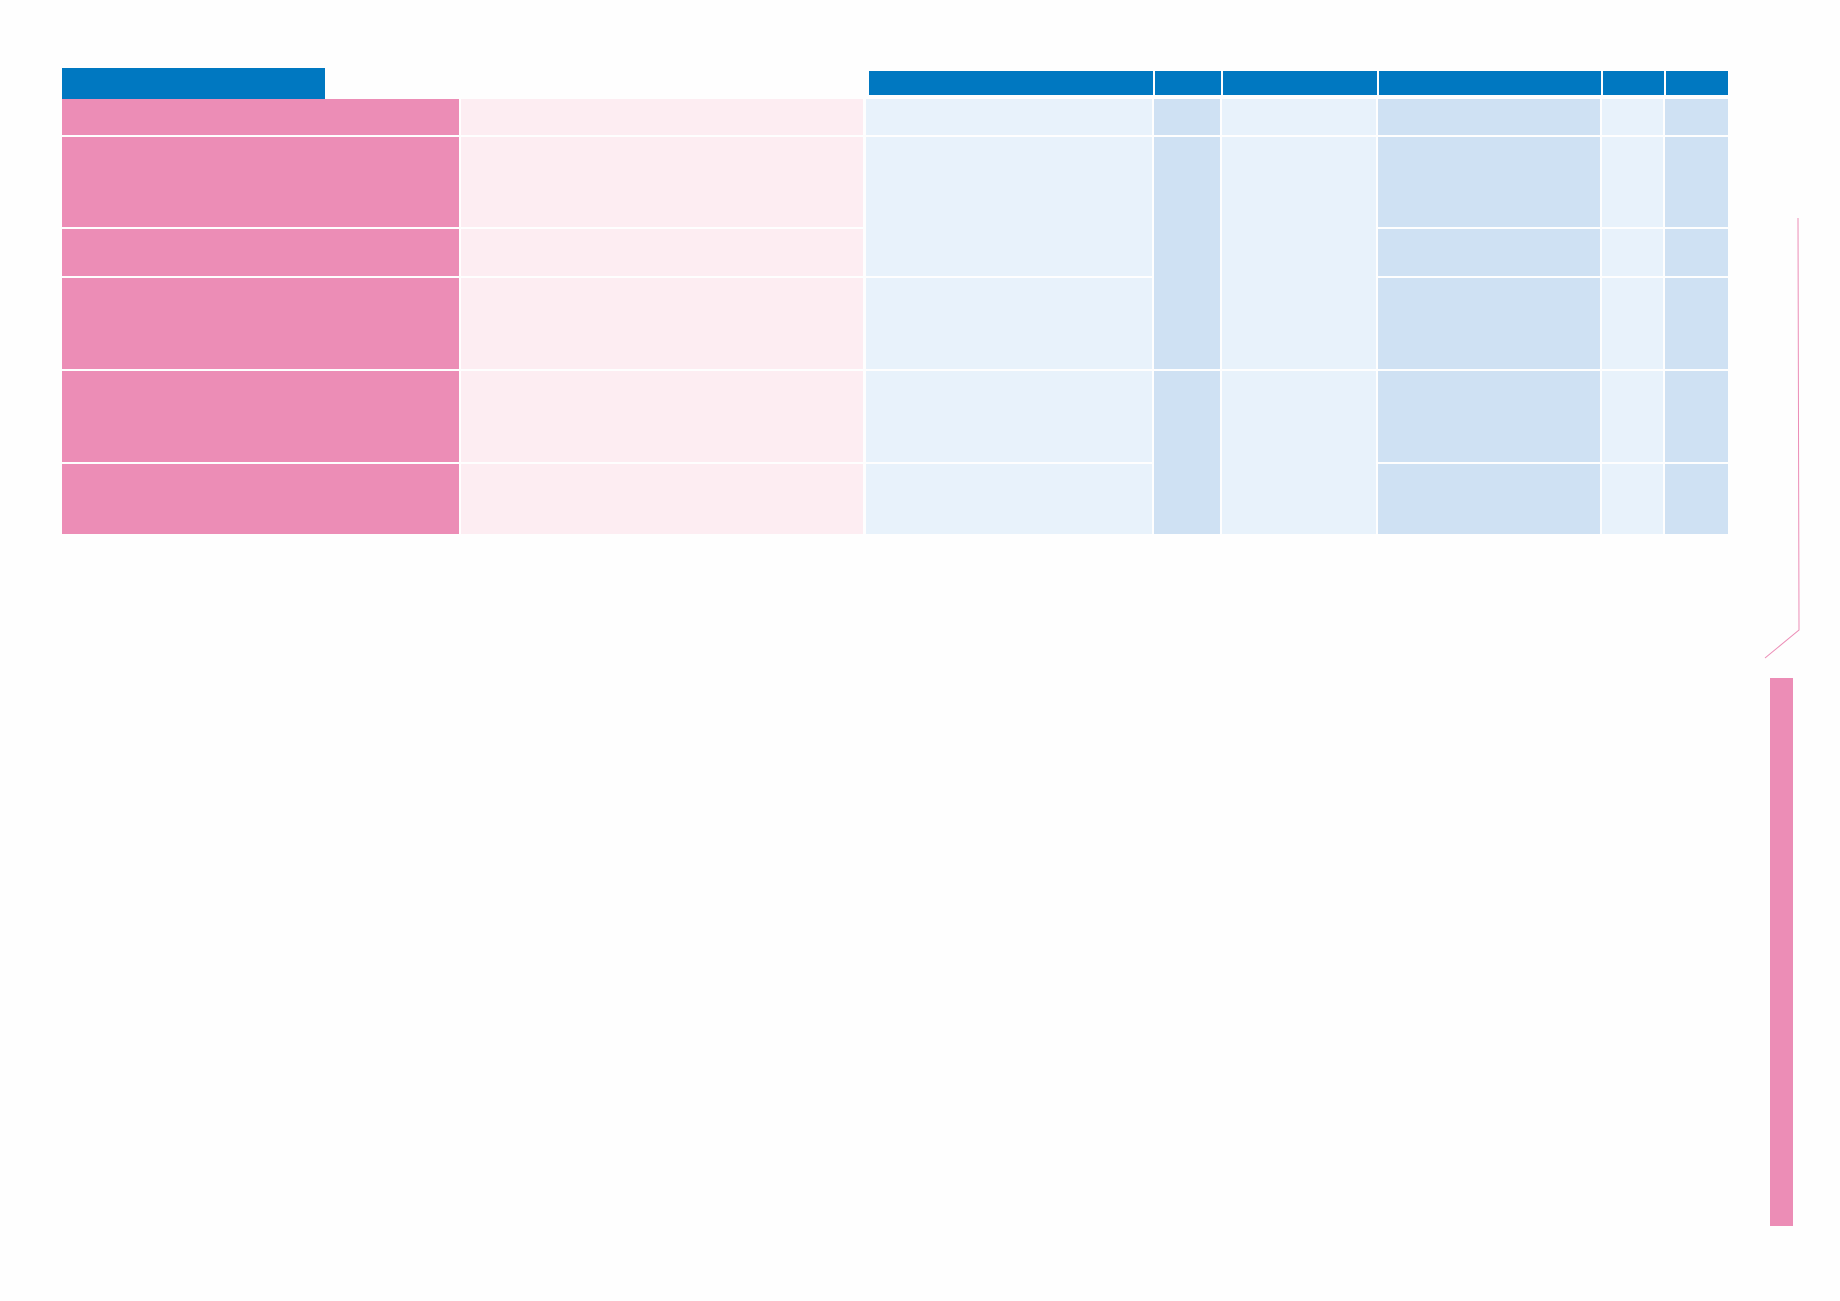 The image size is (1840, 1301). What do you see at coordinates (193, 83) in the screenshot?
I see `section-header-tab` at bounding box center [193, 83].